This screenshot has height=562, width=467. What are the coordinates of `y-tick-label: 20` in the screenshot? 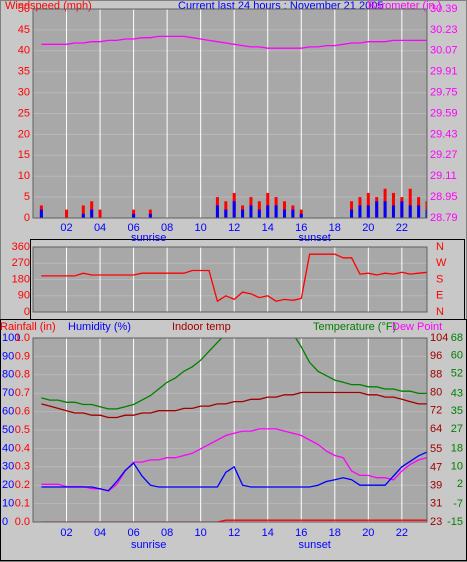 It's located at (8, 485).